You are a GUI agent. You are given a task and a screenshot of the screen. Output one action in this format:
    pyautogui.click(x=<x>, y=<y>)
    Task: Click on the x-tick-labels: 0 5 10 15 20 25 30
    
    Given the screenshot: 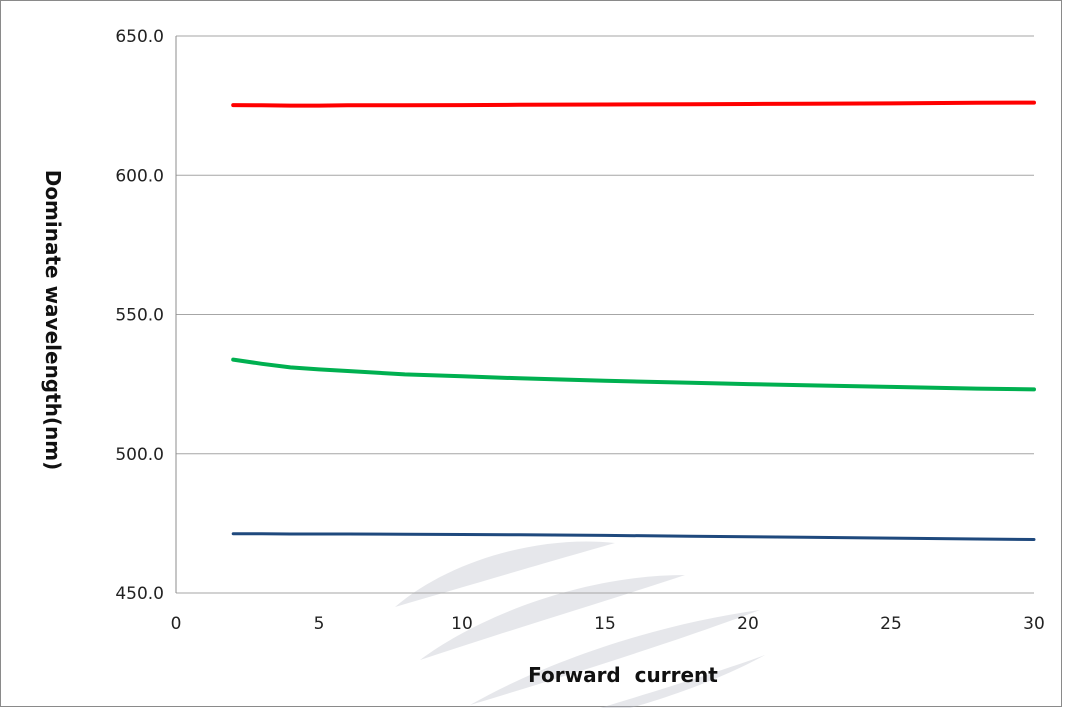 What is the action you would take?
    pyautogui.click(x=608, y=624)
    